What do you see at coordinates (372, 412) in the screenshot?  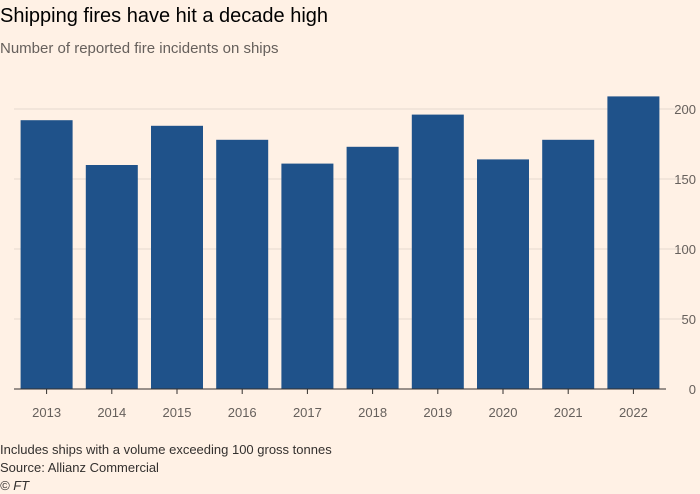 I see `x-tick-label-2018: 2018` at bounding box center [372, 412].